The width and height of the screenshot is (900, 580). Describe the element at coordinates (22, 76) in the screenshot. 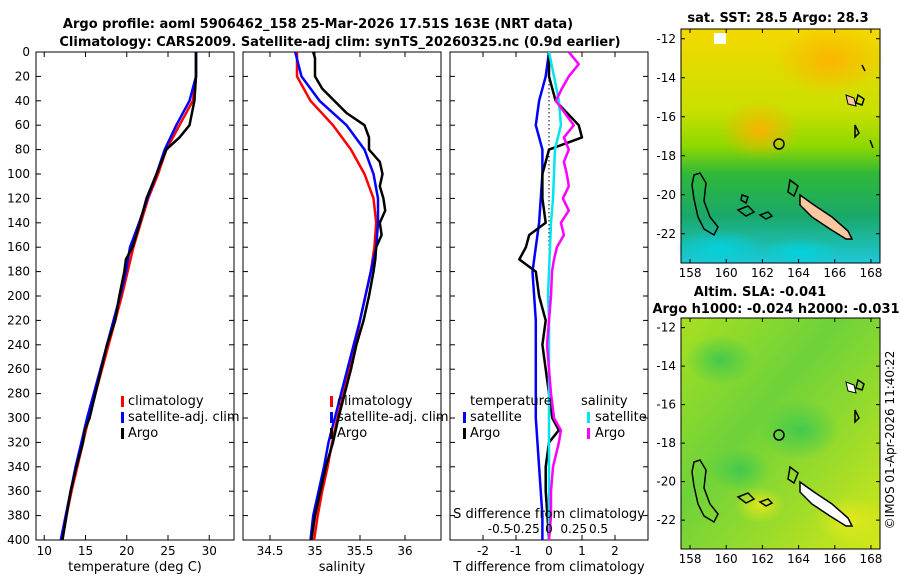

I see `depth-tick-label: 20` at that location.